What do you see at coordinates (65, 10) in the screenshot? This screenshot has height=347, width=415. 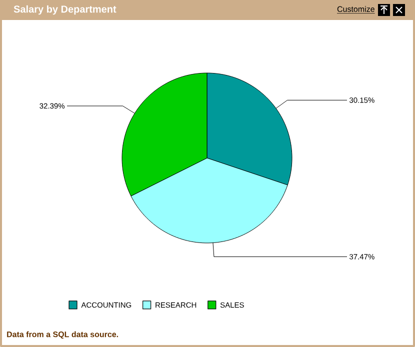 I see `chart-title: Salary by Department` at bounding box center [65, 10].